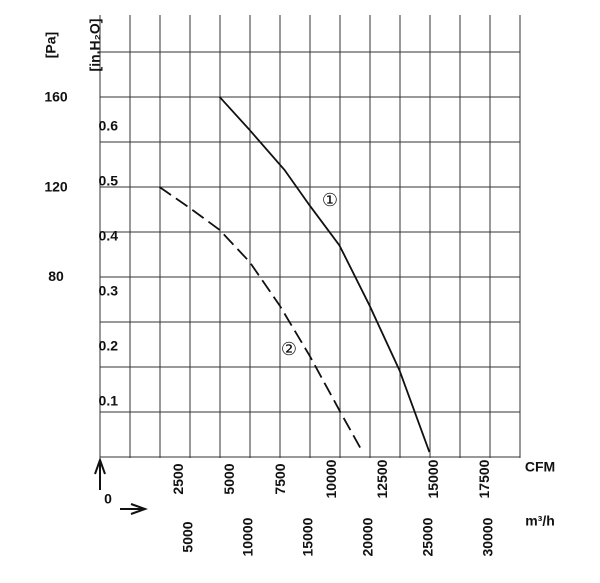 Image resolution: width=600 pixels, height=583 pixels. I want to click on y-tick-label: 0.5, so click(109, 181).